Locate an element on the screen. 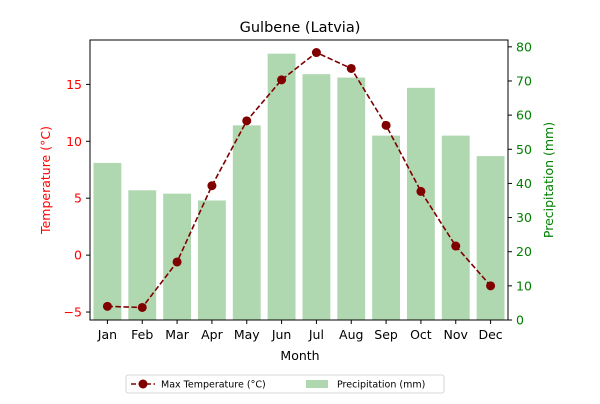 This screenshot has height=404, width=600. temperature-point-nov is located at coordinates (456, 246).